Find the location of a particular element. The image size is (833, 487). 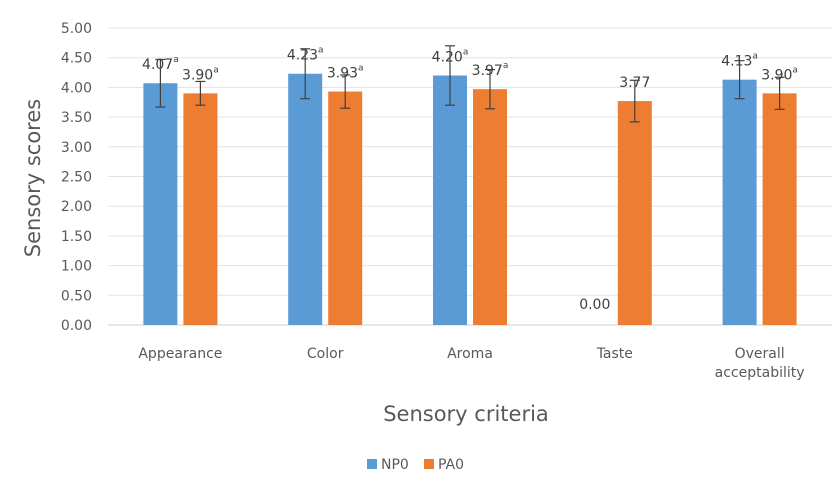

data-label-value: 4.20 is located at coordinates (447, 58).